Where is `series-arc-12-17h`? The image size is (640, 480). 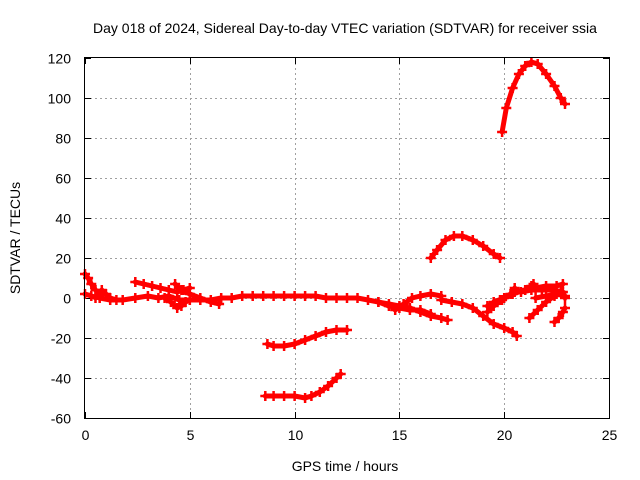 series-arc-12-17h is located at coordinates (413, 311).